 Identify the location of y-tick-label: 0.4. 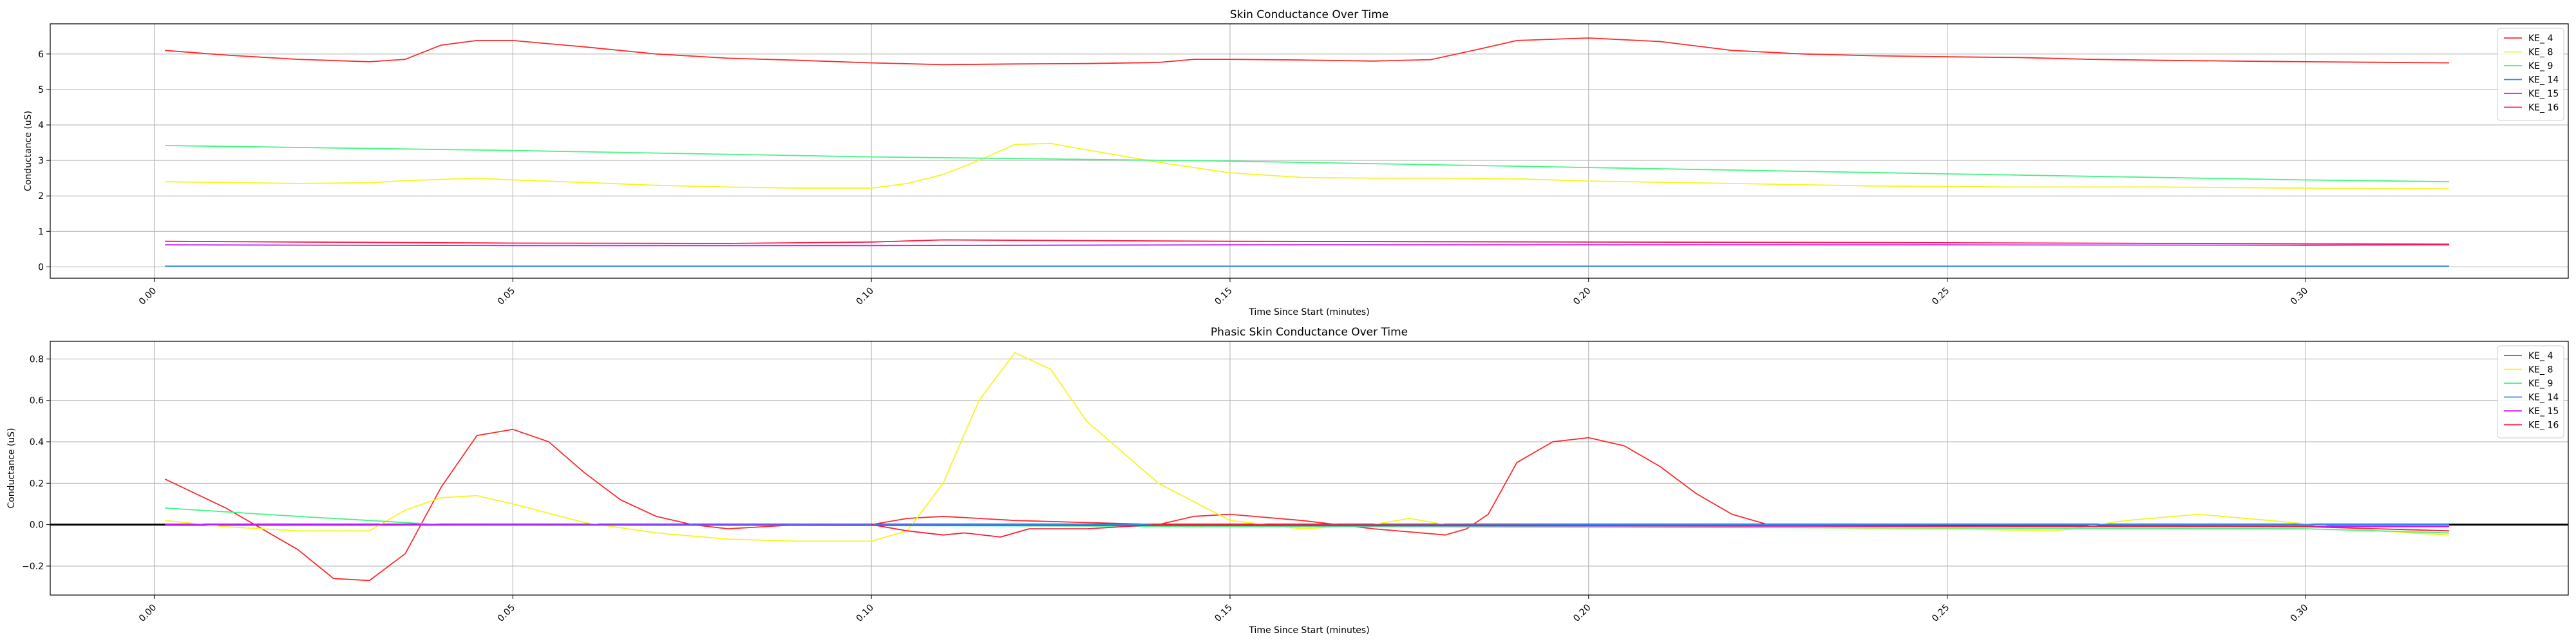
(37, 443).